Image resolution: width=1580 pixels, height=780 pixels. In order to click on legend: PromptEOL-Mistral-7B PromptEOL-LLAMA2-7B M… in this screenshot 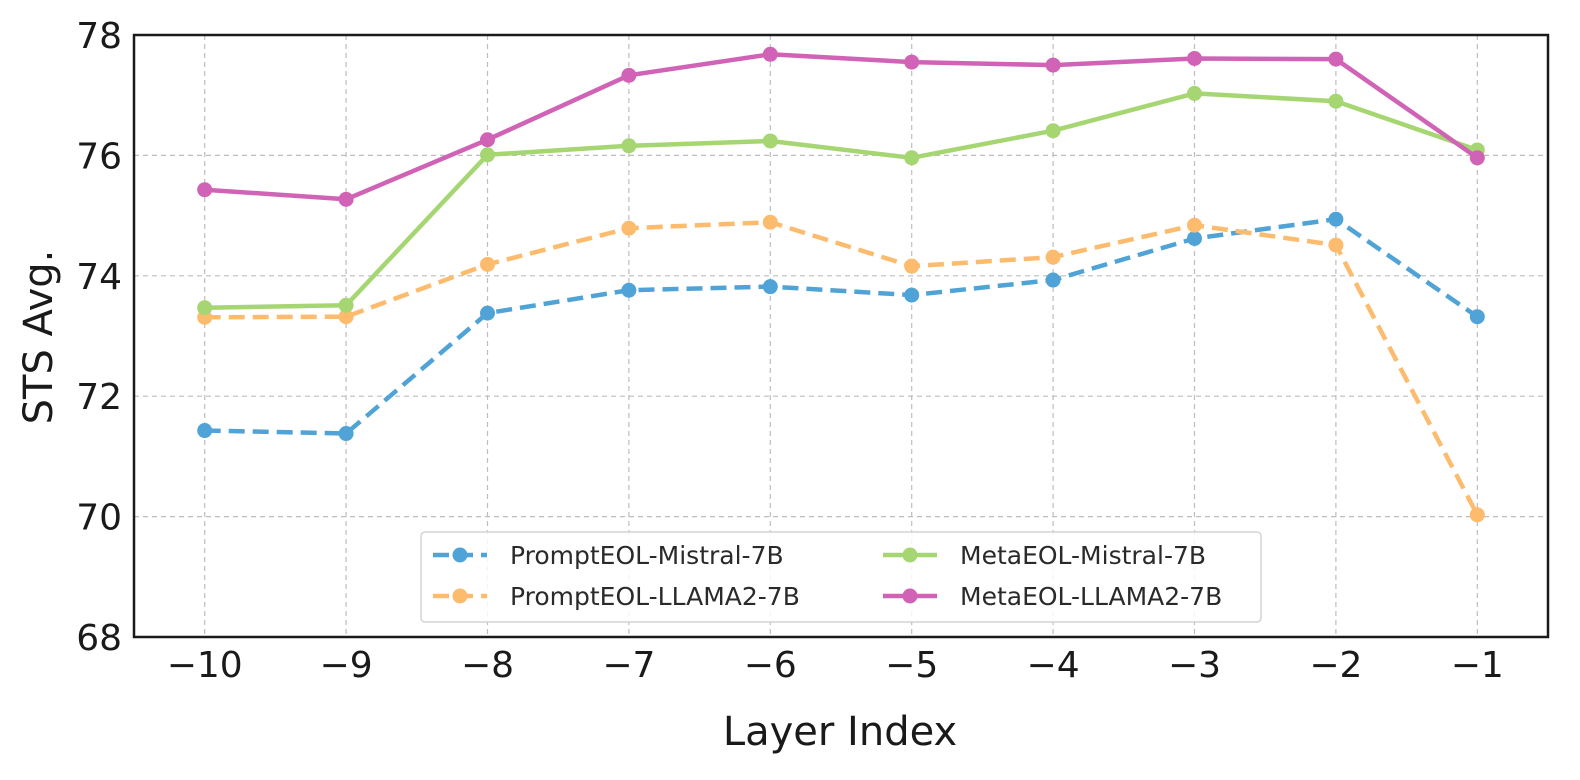, I will do `click(841, 577)`.